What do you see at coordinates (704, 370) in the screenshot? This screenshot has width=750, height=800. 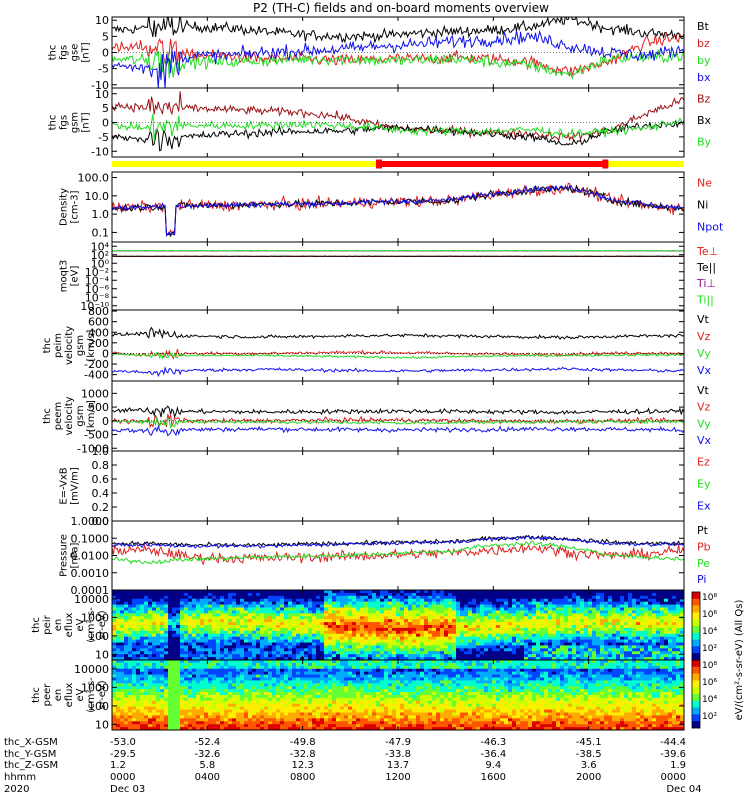 I see `legend-peim_velocity: Vx` at bounding box center [704, 370].